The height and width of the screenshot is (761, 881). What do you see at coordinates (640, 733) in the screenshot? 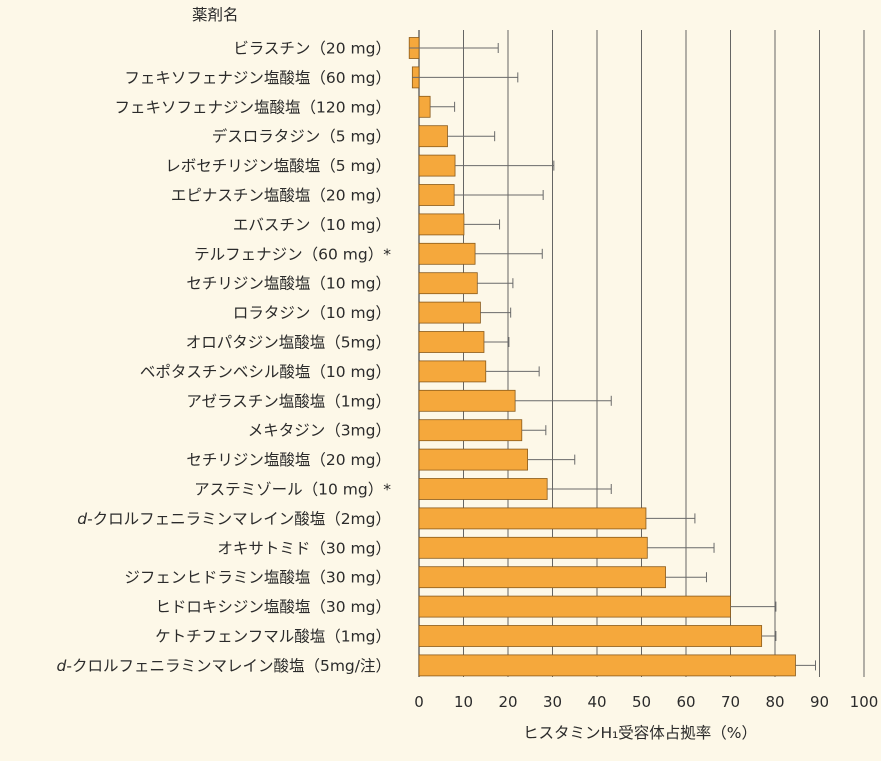
I see `x-axis-title: ヒスタミンH₁受容体占拠率（%）` at bounding box center [640, 733].